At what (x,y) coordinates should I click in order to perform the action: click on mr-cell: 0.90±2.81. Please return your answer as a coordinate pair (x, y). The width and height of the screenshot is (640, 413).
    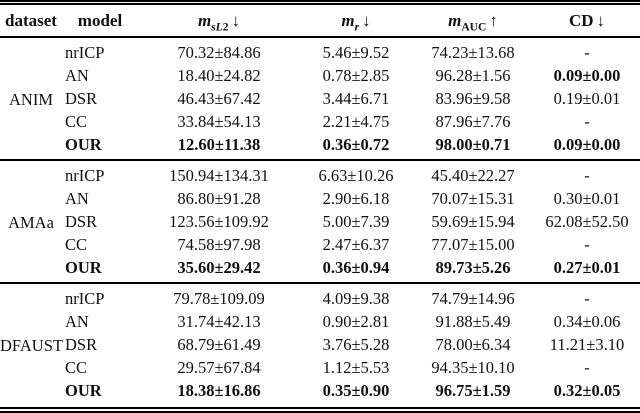
    Looking at the image, I should click on (356, 321).